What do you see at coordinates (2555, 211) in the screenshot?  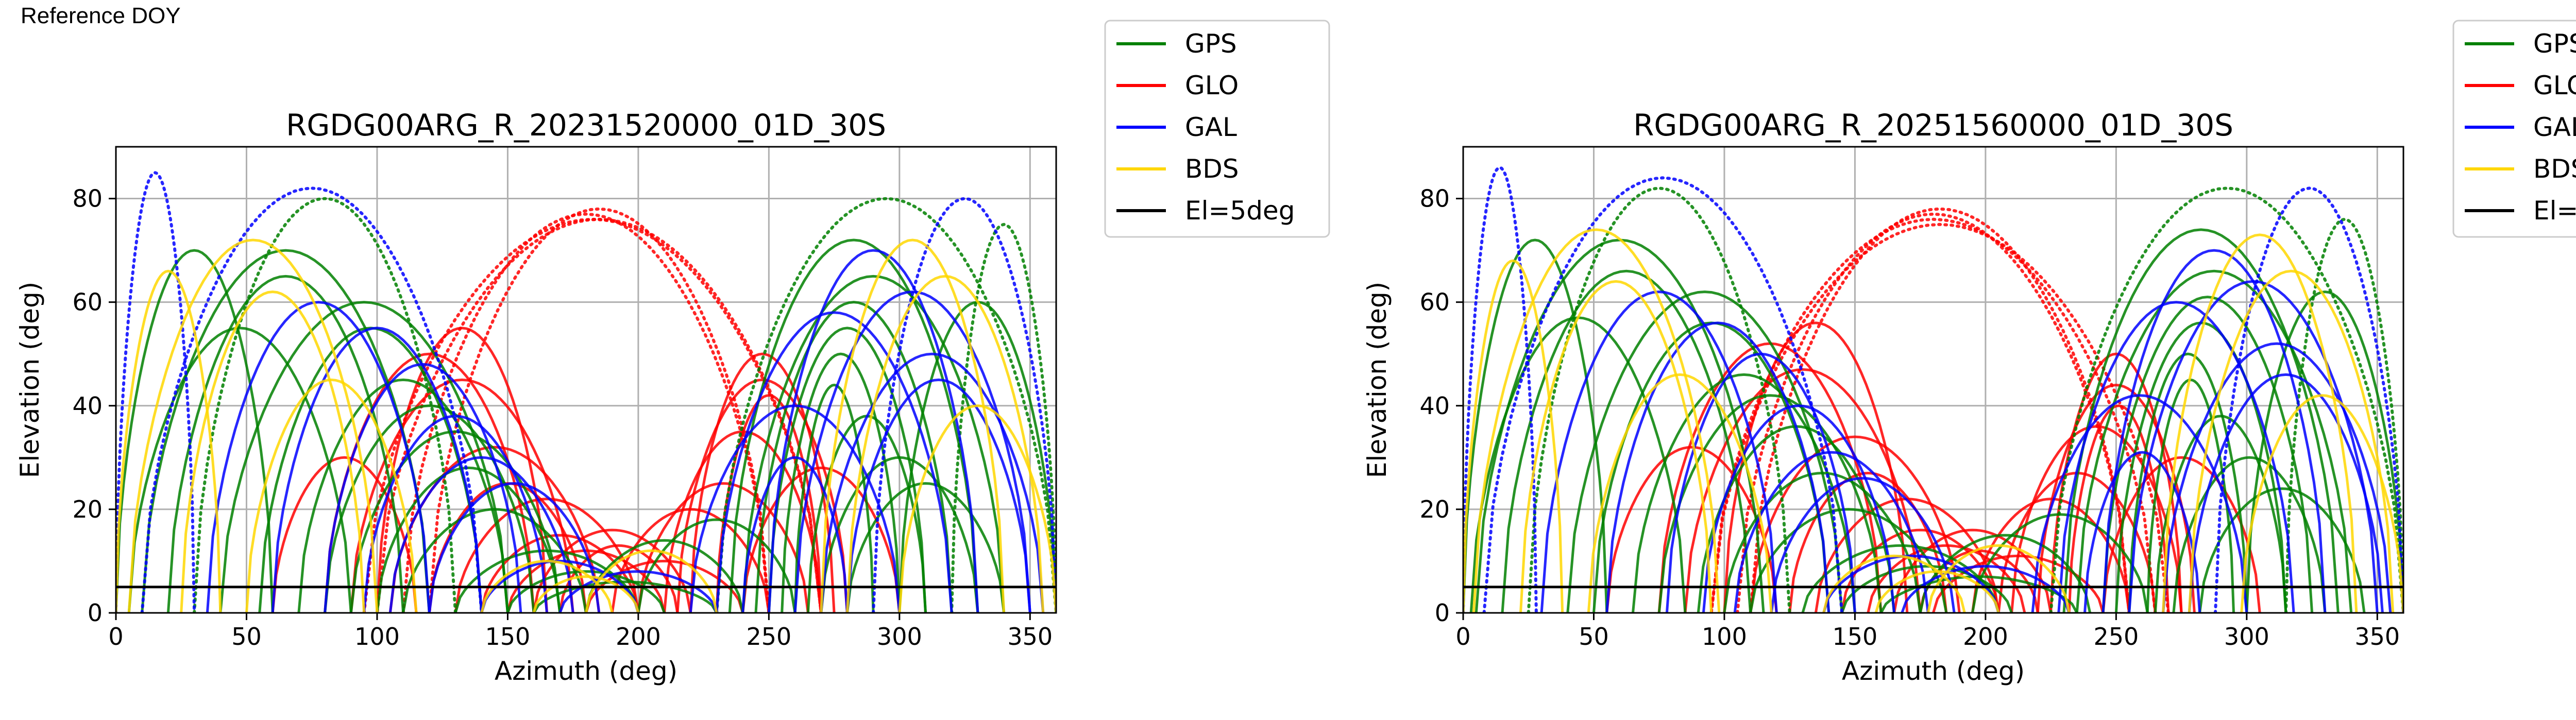 I see `legend-label: El=5deg` at bounding box center [2555, 211].